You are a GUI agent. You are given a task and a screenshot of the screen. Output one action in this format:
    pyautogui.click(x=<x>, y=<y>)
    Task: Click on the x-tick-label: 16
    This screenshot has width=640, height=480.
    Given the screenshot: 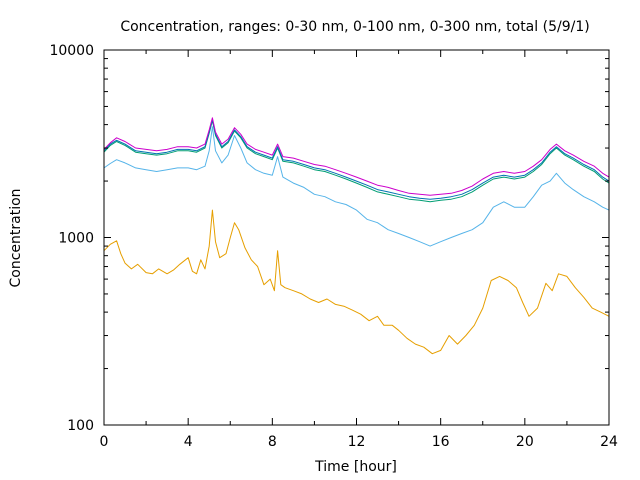 What is the action you would take?
    pyautogui.click(x=441, y=442)
    